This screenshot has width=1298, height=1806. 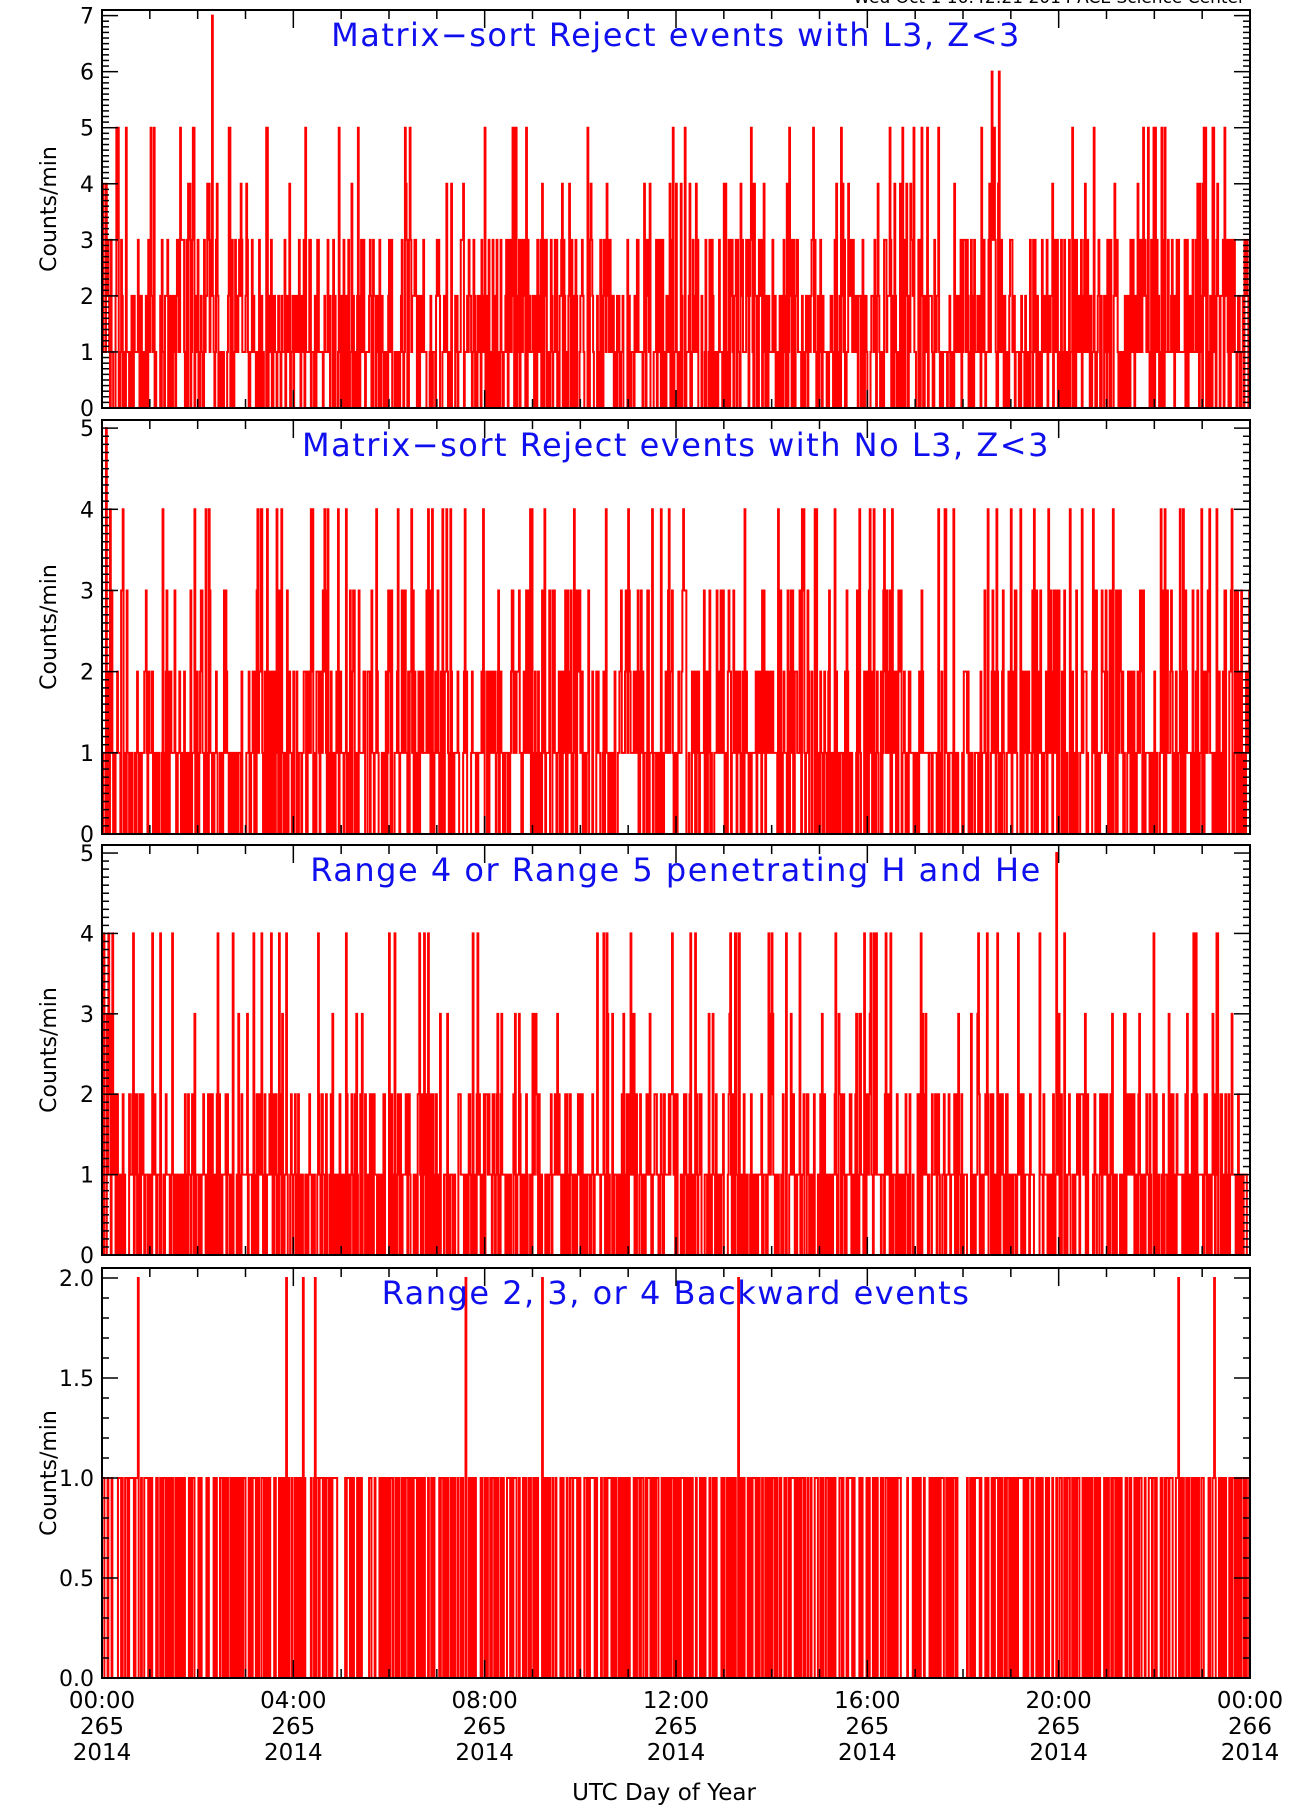 I want to click on x-tick-label-line: 16:00, so click(x=867, y=1701).